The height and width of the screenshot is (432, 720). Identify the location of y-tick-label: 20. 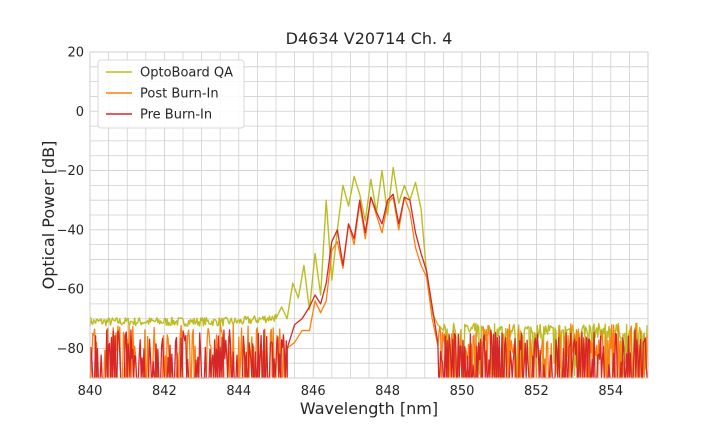
(75, 53).